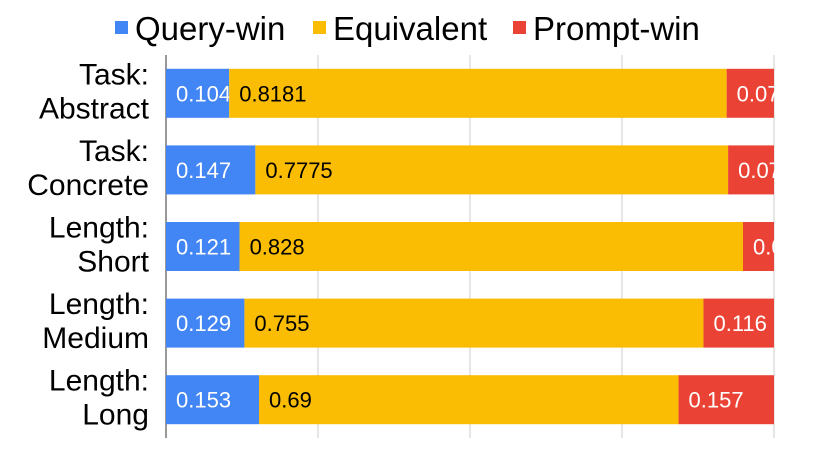 This screenshot has width=830, height=476. I want to click on data-label: 0.157, so click(716, 400).